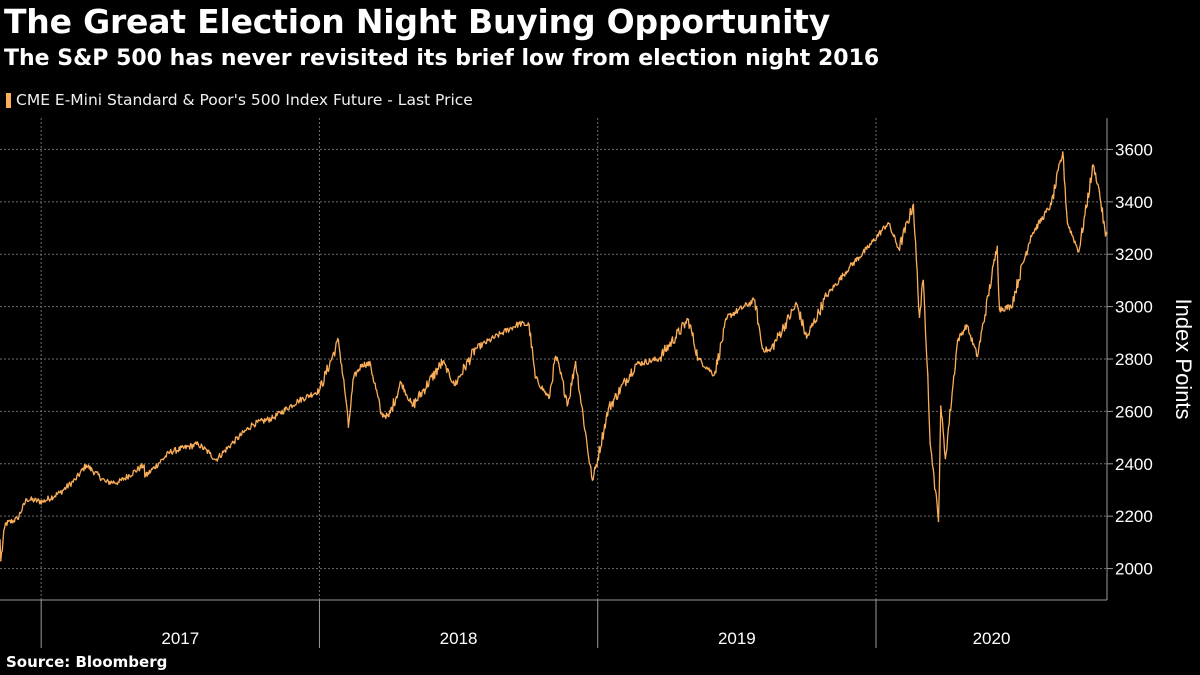 This screenshot has width=1200, height=675. Describe the element at coordinates (737, 638) in the screenshot. I see `x-tick-label-2019: 2019` at that location.